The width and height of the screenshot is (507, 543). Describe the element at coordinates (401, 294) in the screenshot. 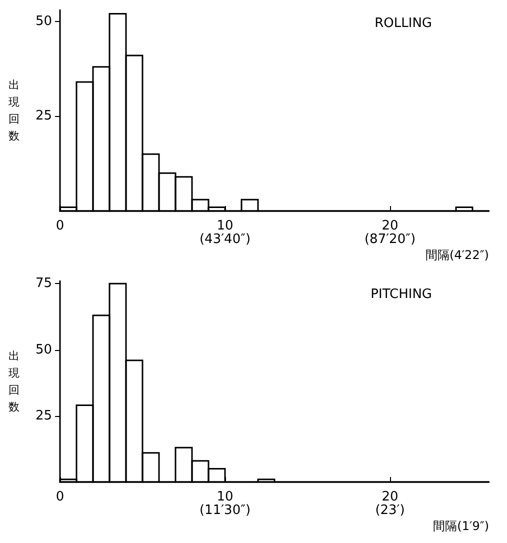

I see `text: PITCHING` at that location.